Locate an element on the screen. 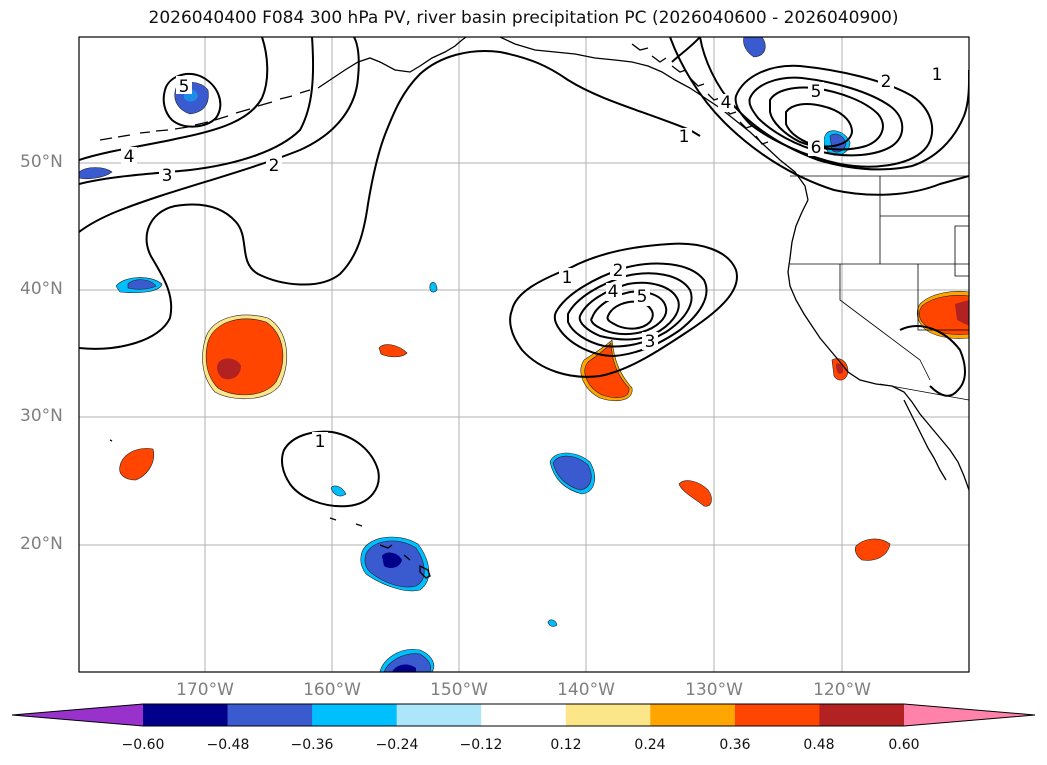  california-nevada-border is located at coordinates (885, 322).